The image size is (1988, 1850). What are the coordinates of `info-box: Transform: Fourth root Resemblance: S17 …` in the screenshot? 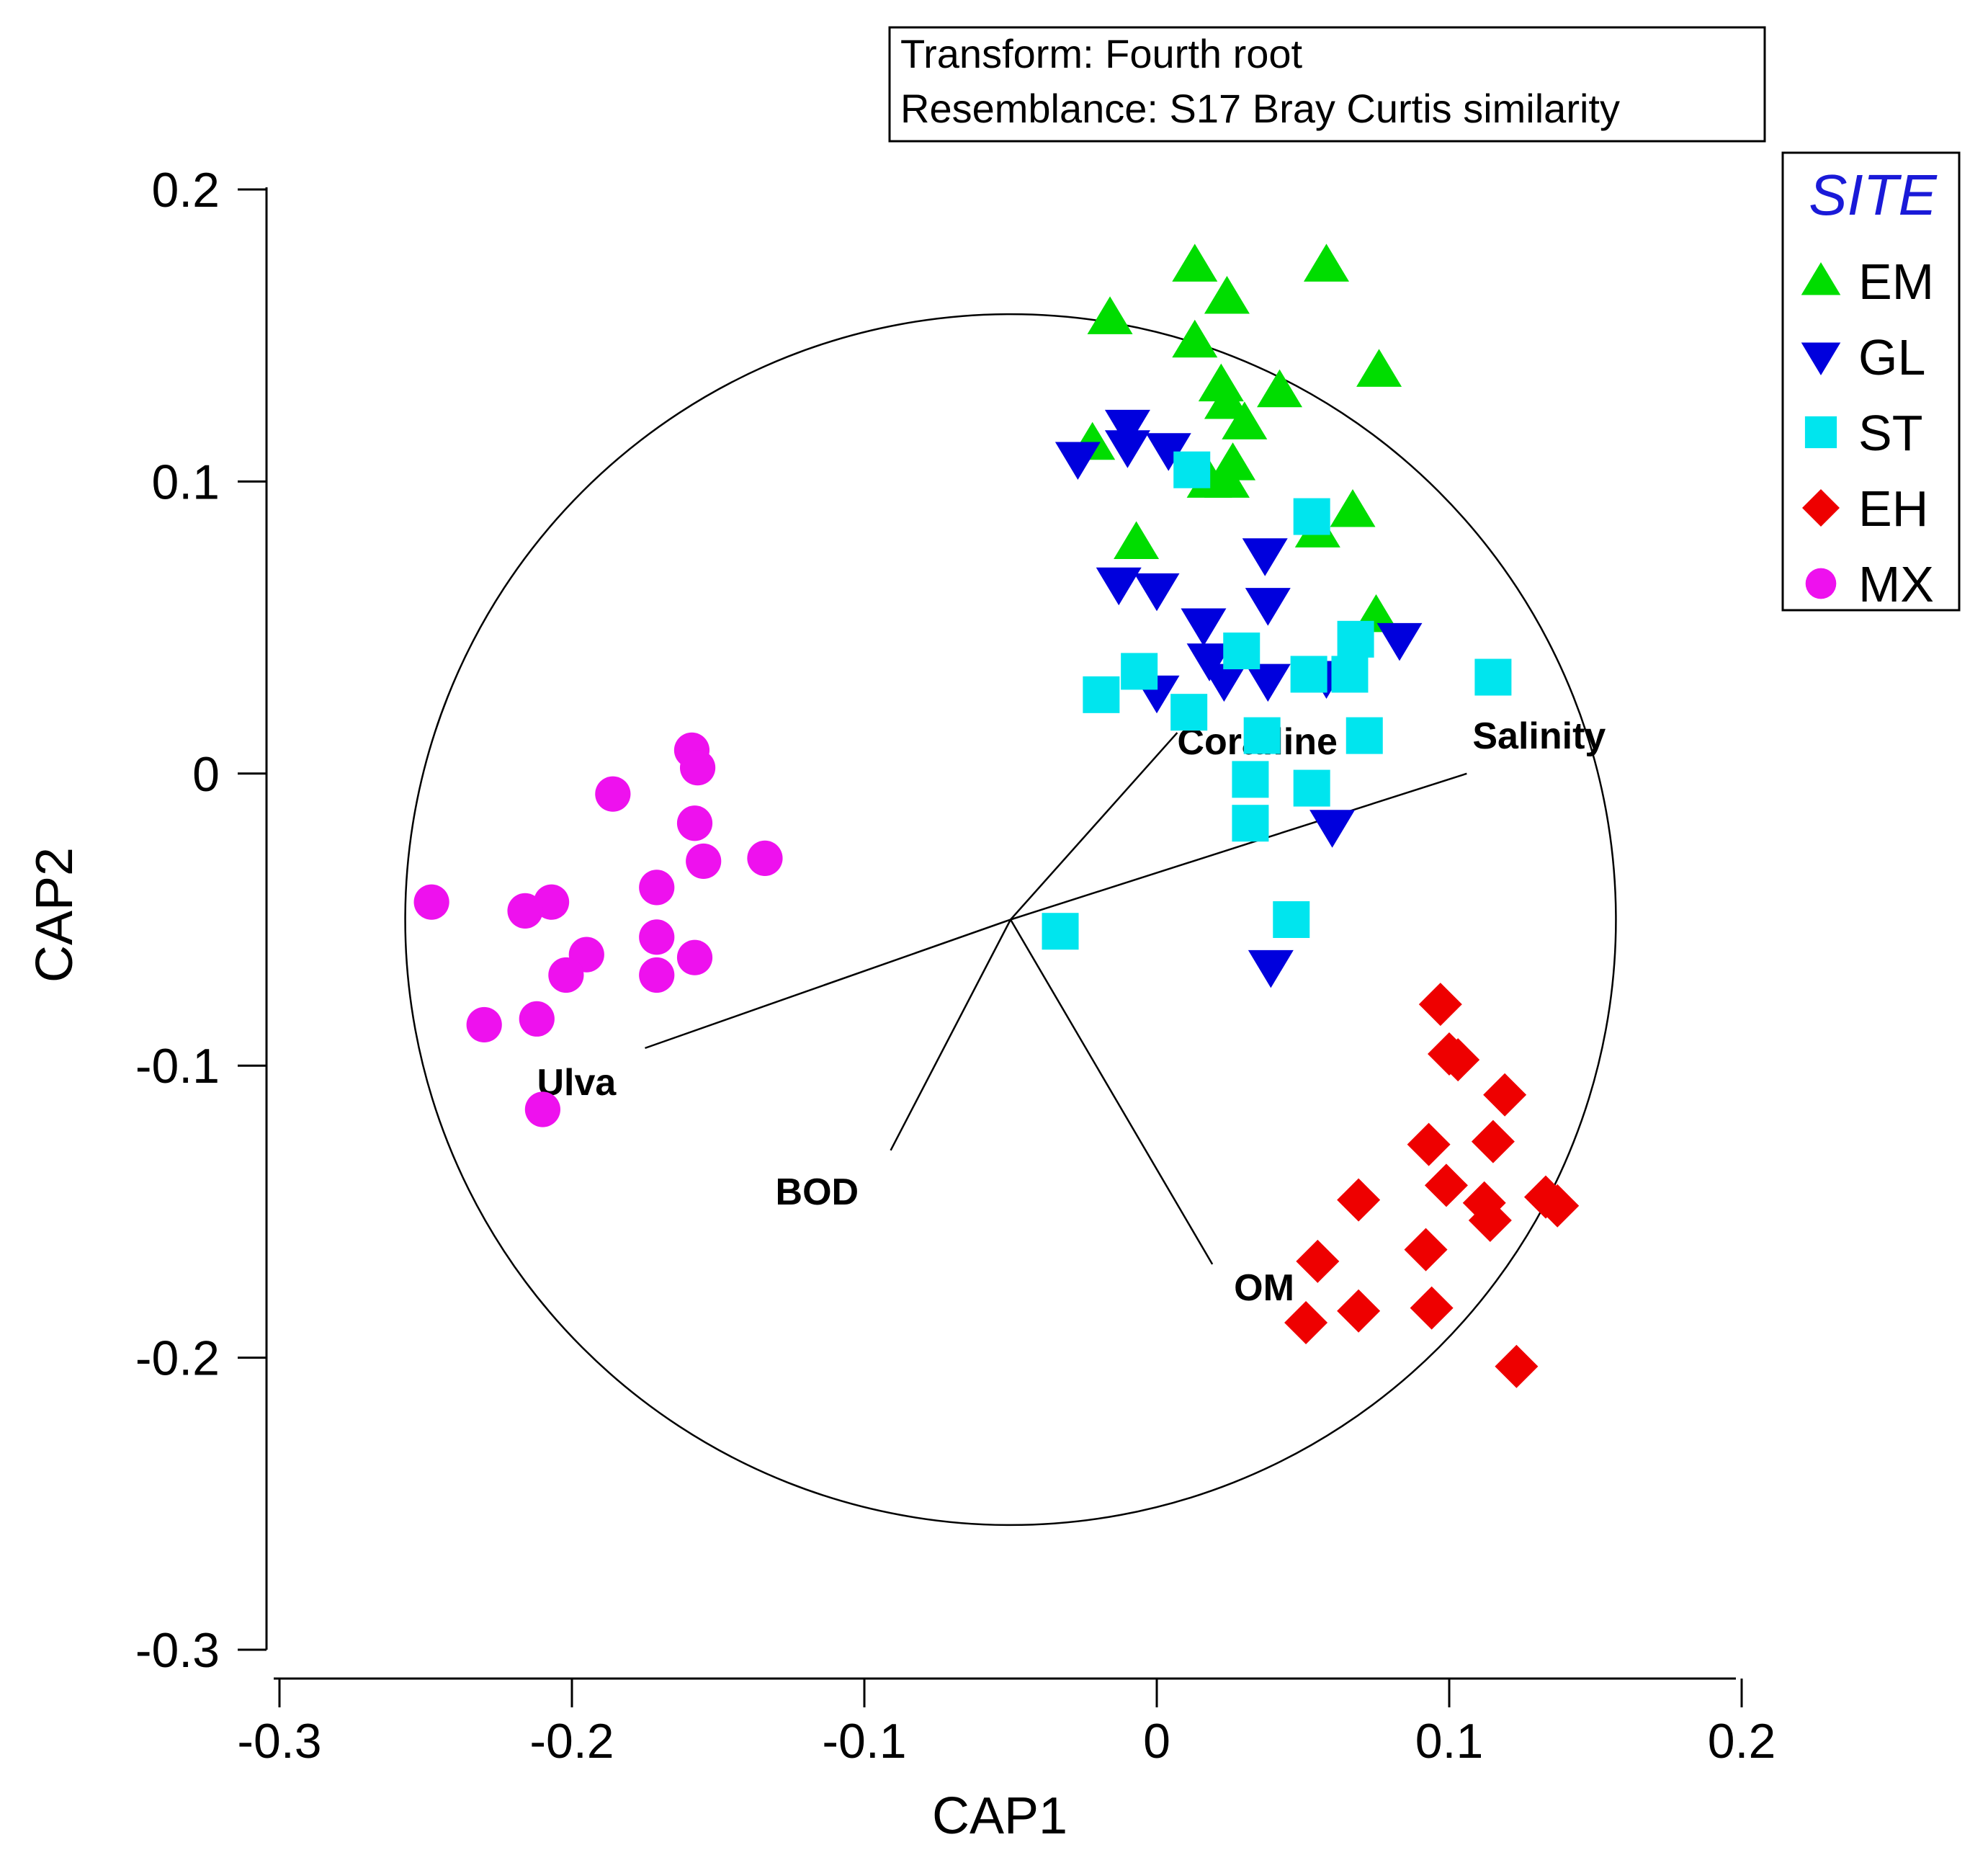 It's located at (1327, 85).